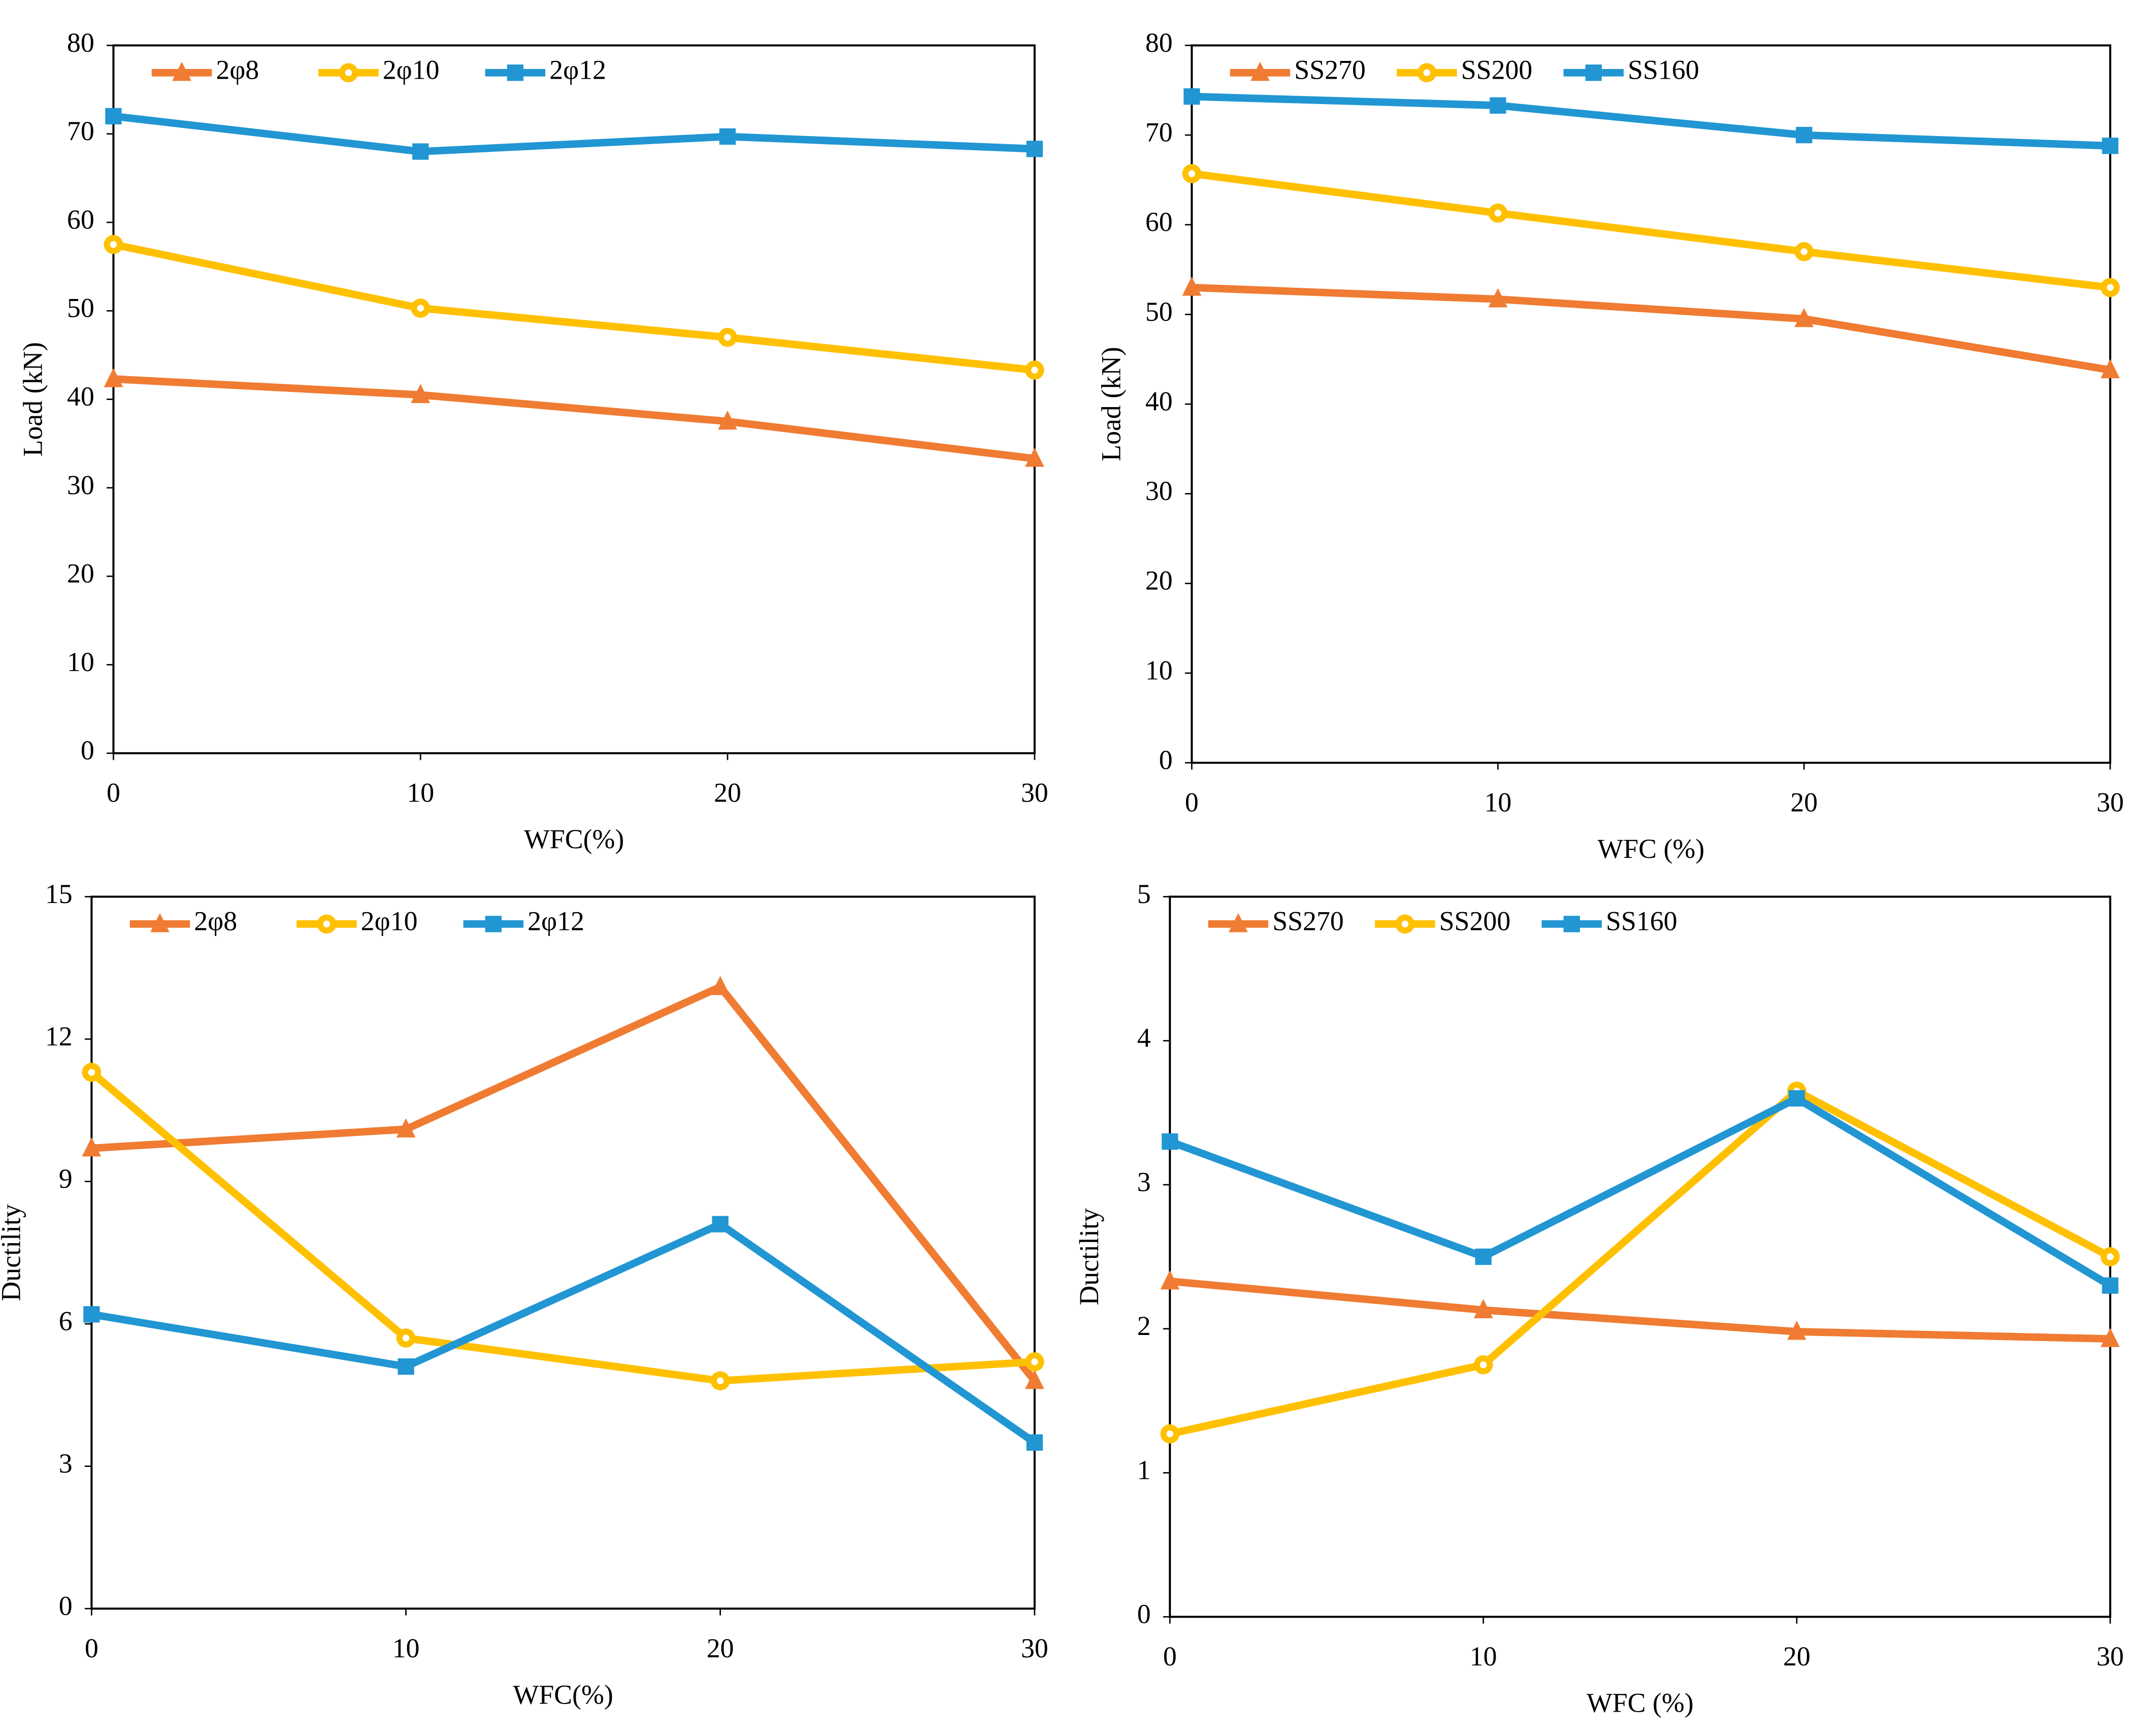  What do you see at coordinates (1144, 894) in the screenshot?
I see `y-tick-label: 5` at bounding box center [1144, 894].